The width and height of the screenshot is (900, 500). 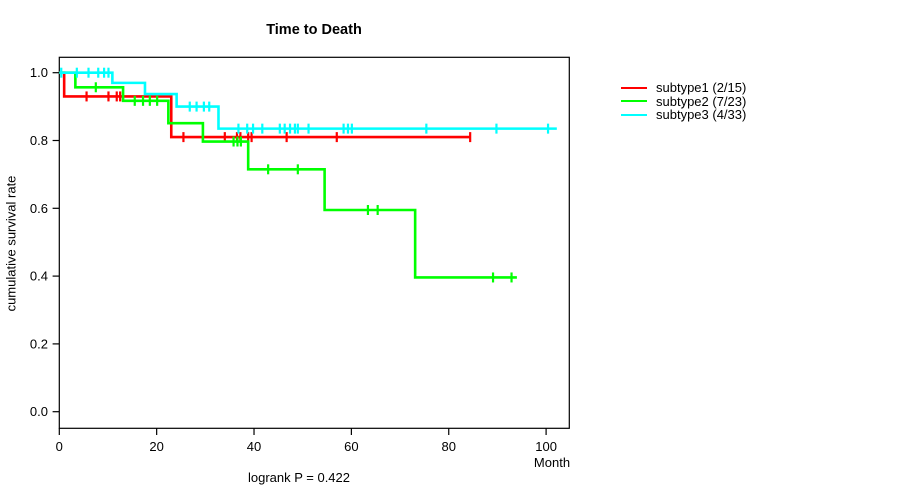 What do you see at coordinates (634, 87) in the screenshot?
I see `legend-line-swatch-subtype1` at bounding box center [634, 87].